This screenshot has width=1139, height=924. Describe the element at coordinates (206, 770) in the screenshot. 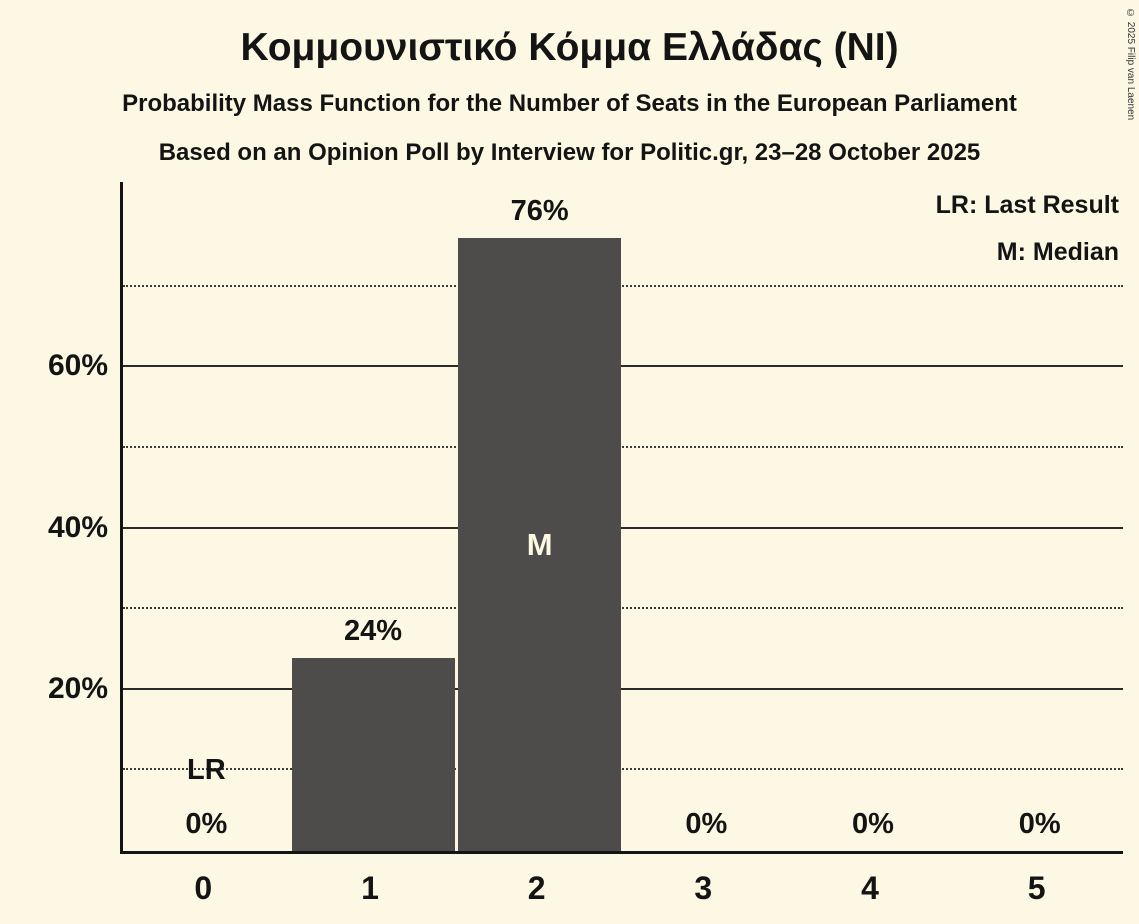

I see `last-result-label: LR` at that location.